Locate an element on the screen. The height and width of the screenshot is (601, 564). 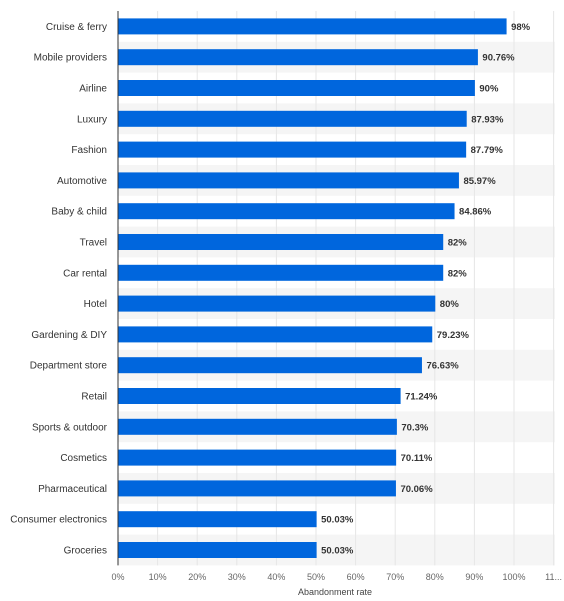
value-label: 71.24% is located at coordinates (421, 397).